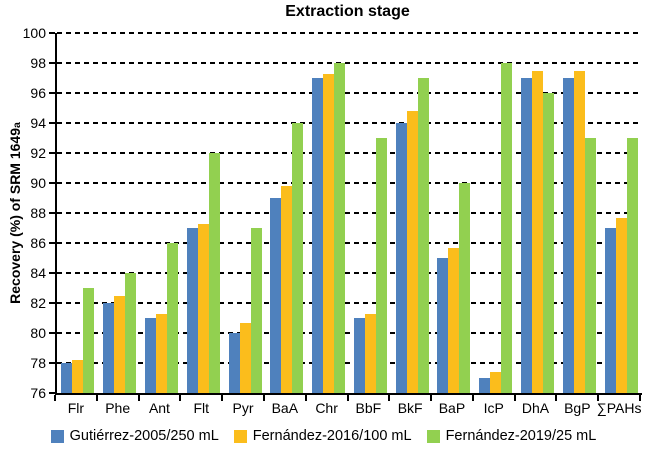 This screenshot has width=647, height=451. I want to click on bar-DhA-series3, so click(549, 243).